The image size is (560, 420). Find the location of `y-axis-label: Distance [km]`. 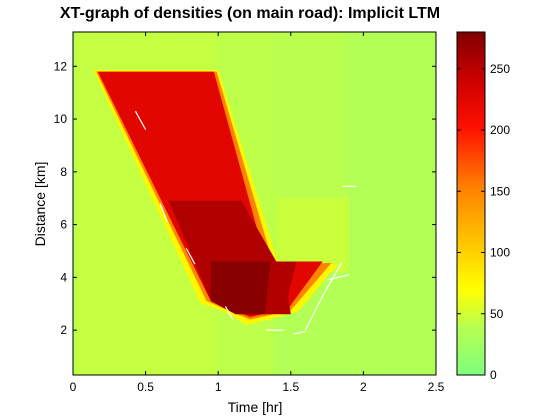

y-axis-label: Distance [km] is located at coordinates (40, 204).